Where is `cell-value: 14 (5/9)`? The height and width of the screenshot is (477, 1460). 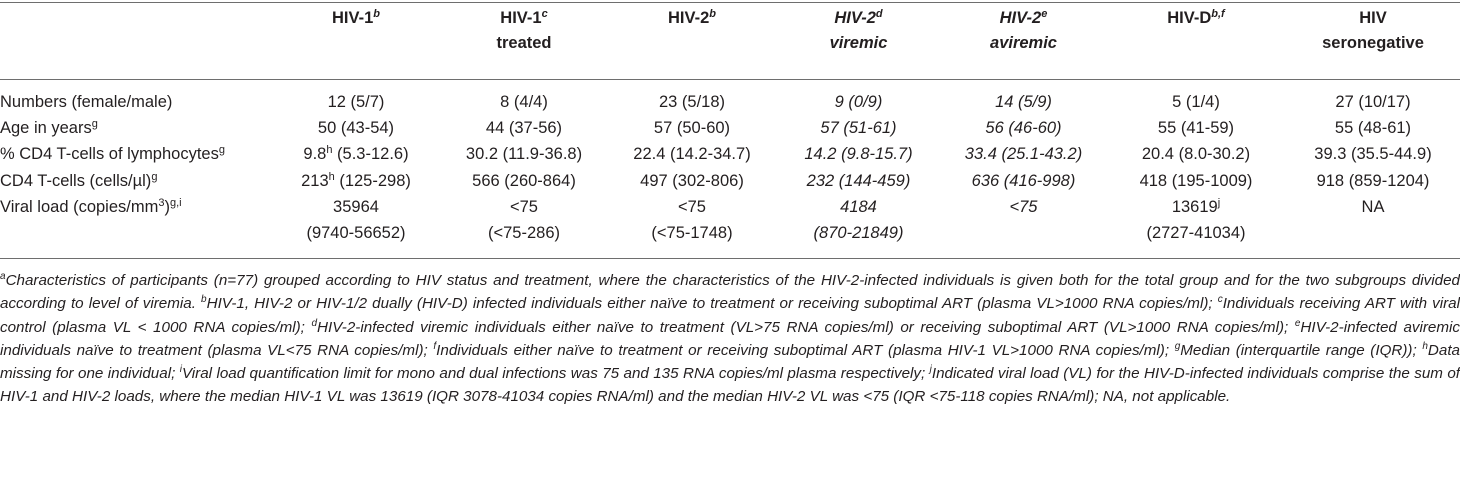 cell-value: 14 (5/9) is located at coordinates (1023, 102).